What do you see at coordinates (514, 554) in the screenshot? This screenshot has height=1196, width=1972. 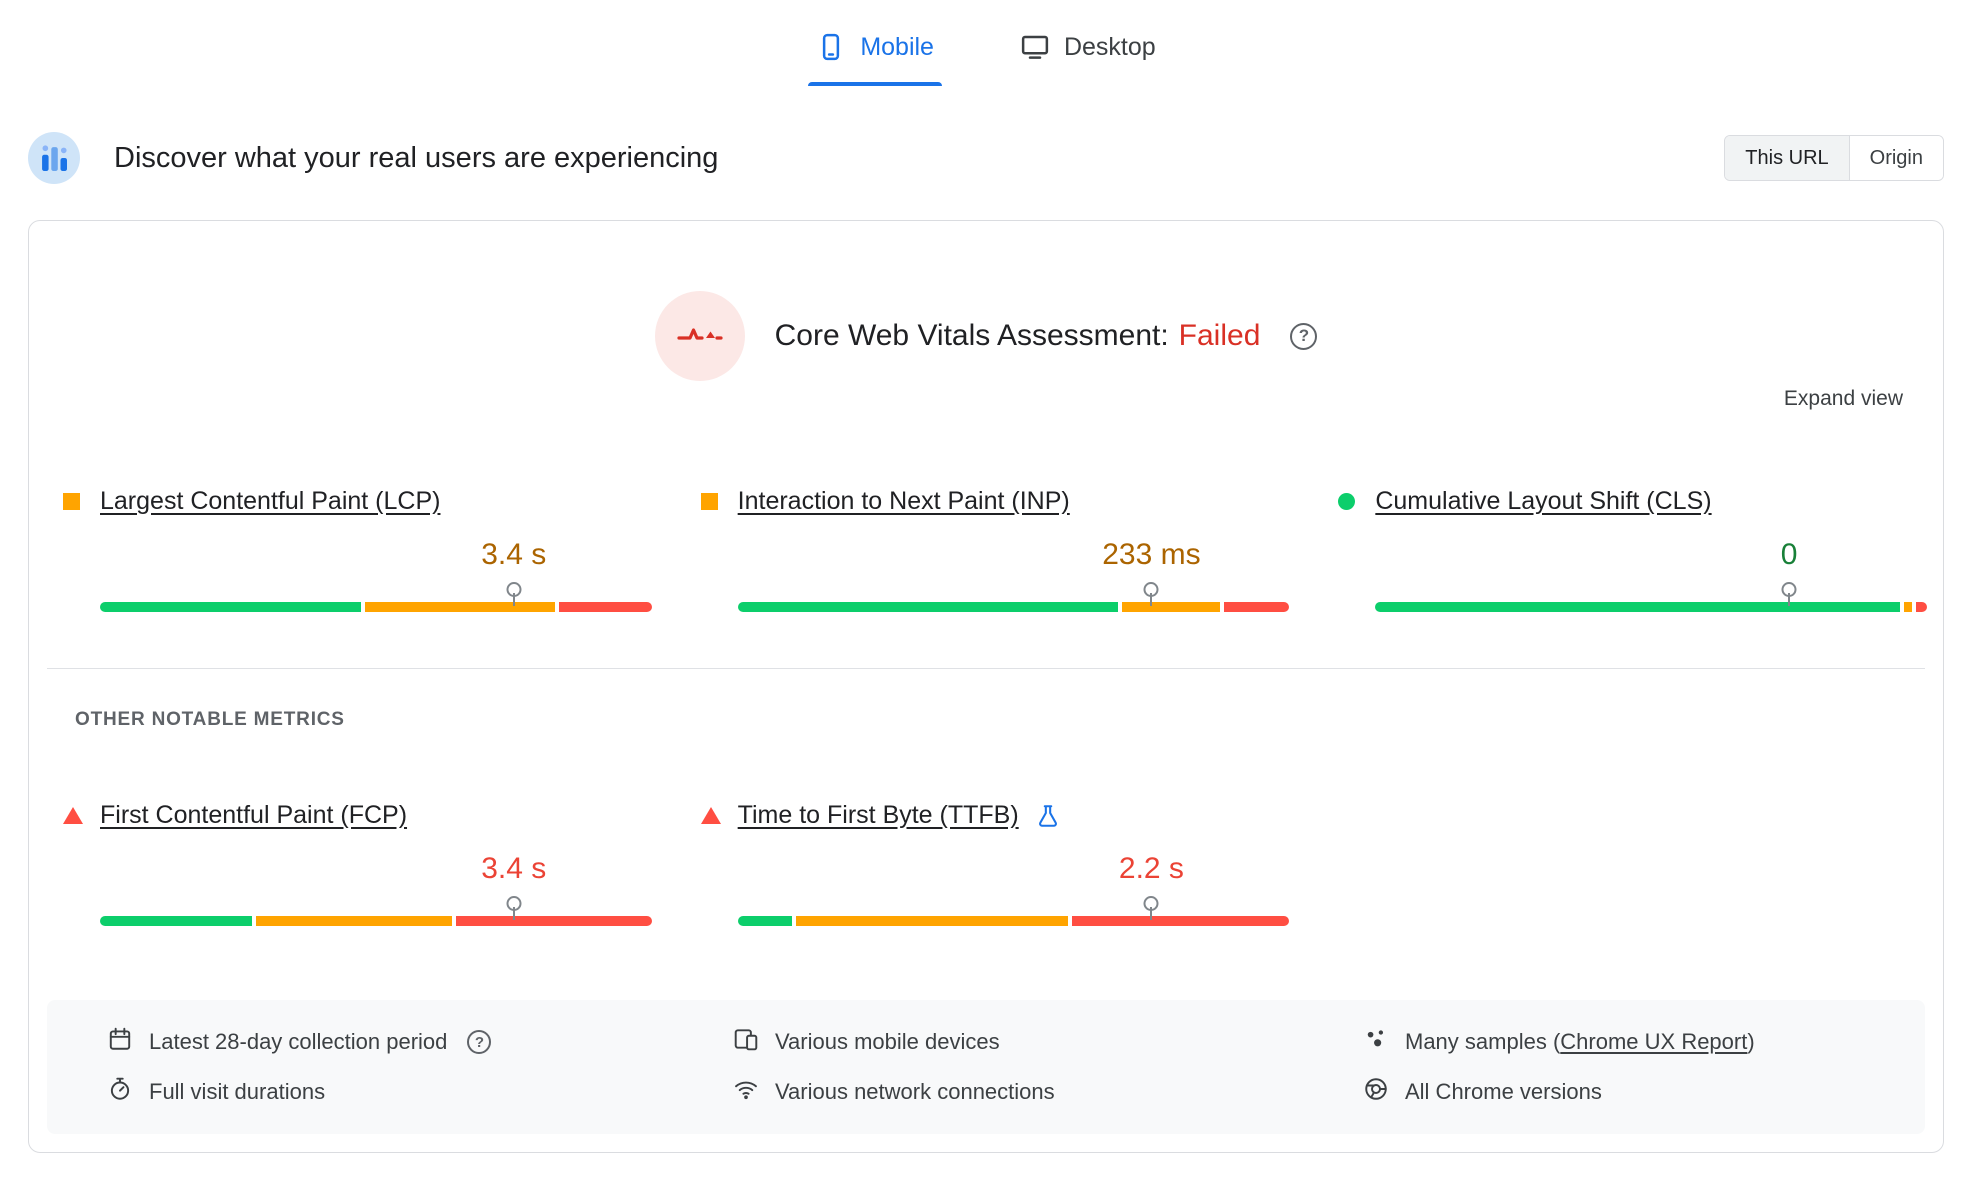 I see `lcp-value: 3.4 s` at bounding box center [514, 554].